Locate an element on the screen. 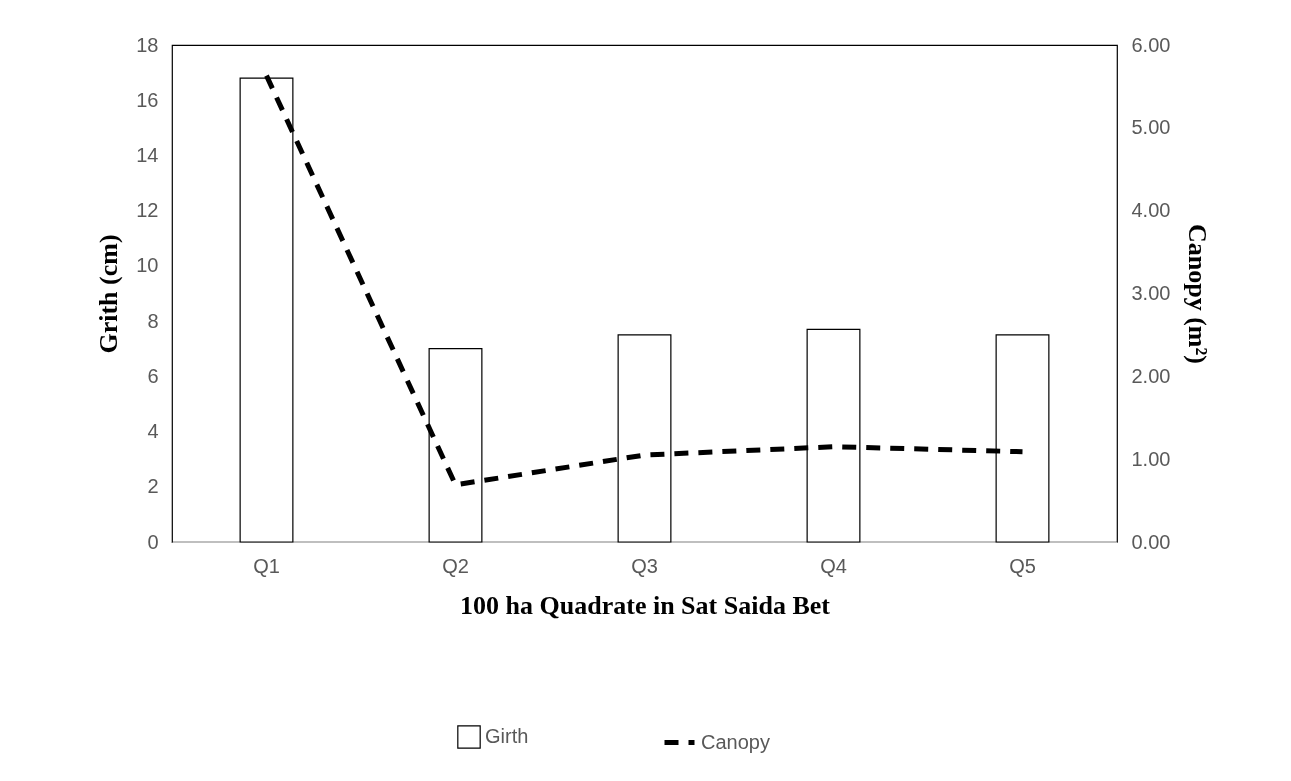 This screenshot has height=781, width=1291. x-tick-label: Q1 is located at coordinates (266, 565).